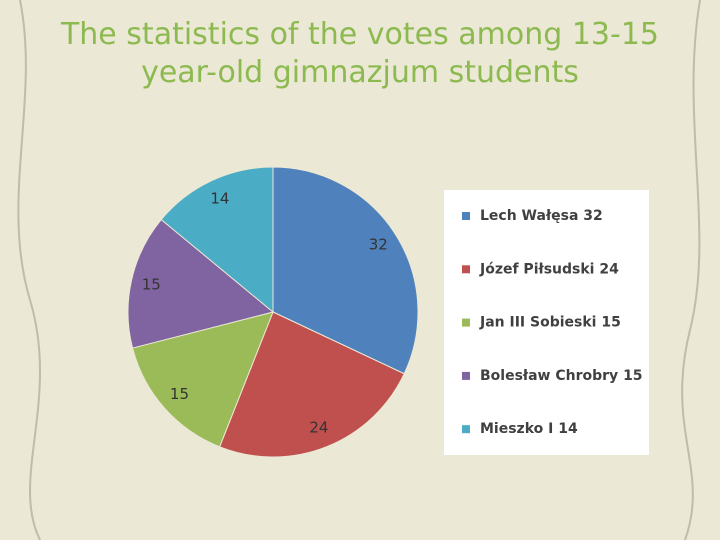  What do you see at coordinates (609, 269) in the screenshot?
I see `legend-value: 24` at bounding box center [609, 269].